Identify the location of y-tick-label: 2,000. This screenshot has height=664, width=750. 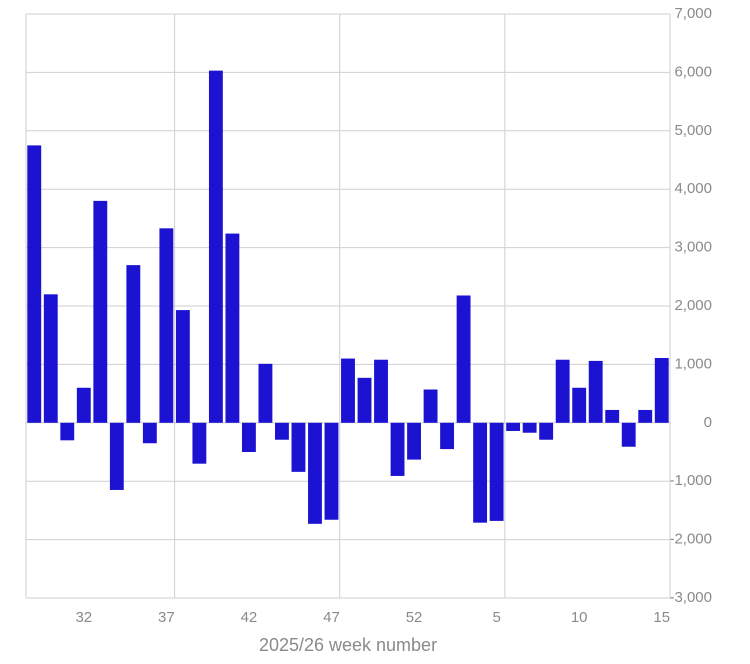
(693, 305).